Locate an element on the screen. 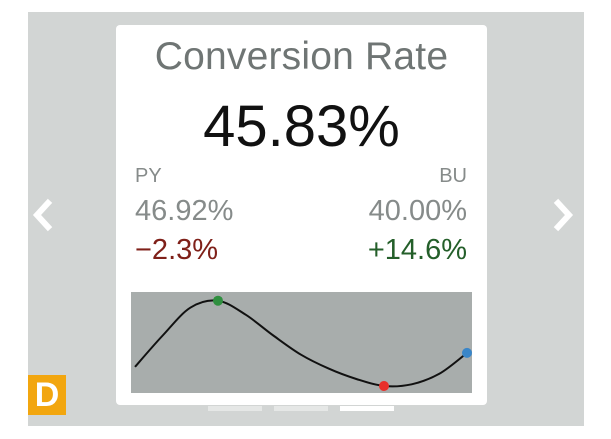  sparkline-series-line is located at coordinates (301, 343).